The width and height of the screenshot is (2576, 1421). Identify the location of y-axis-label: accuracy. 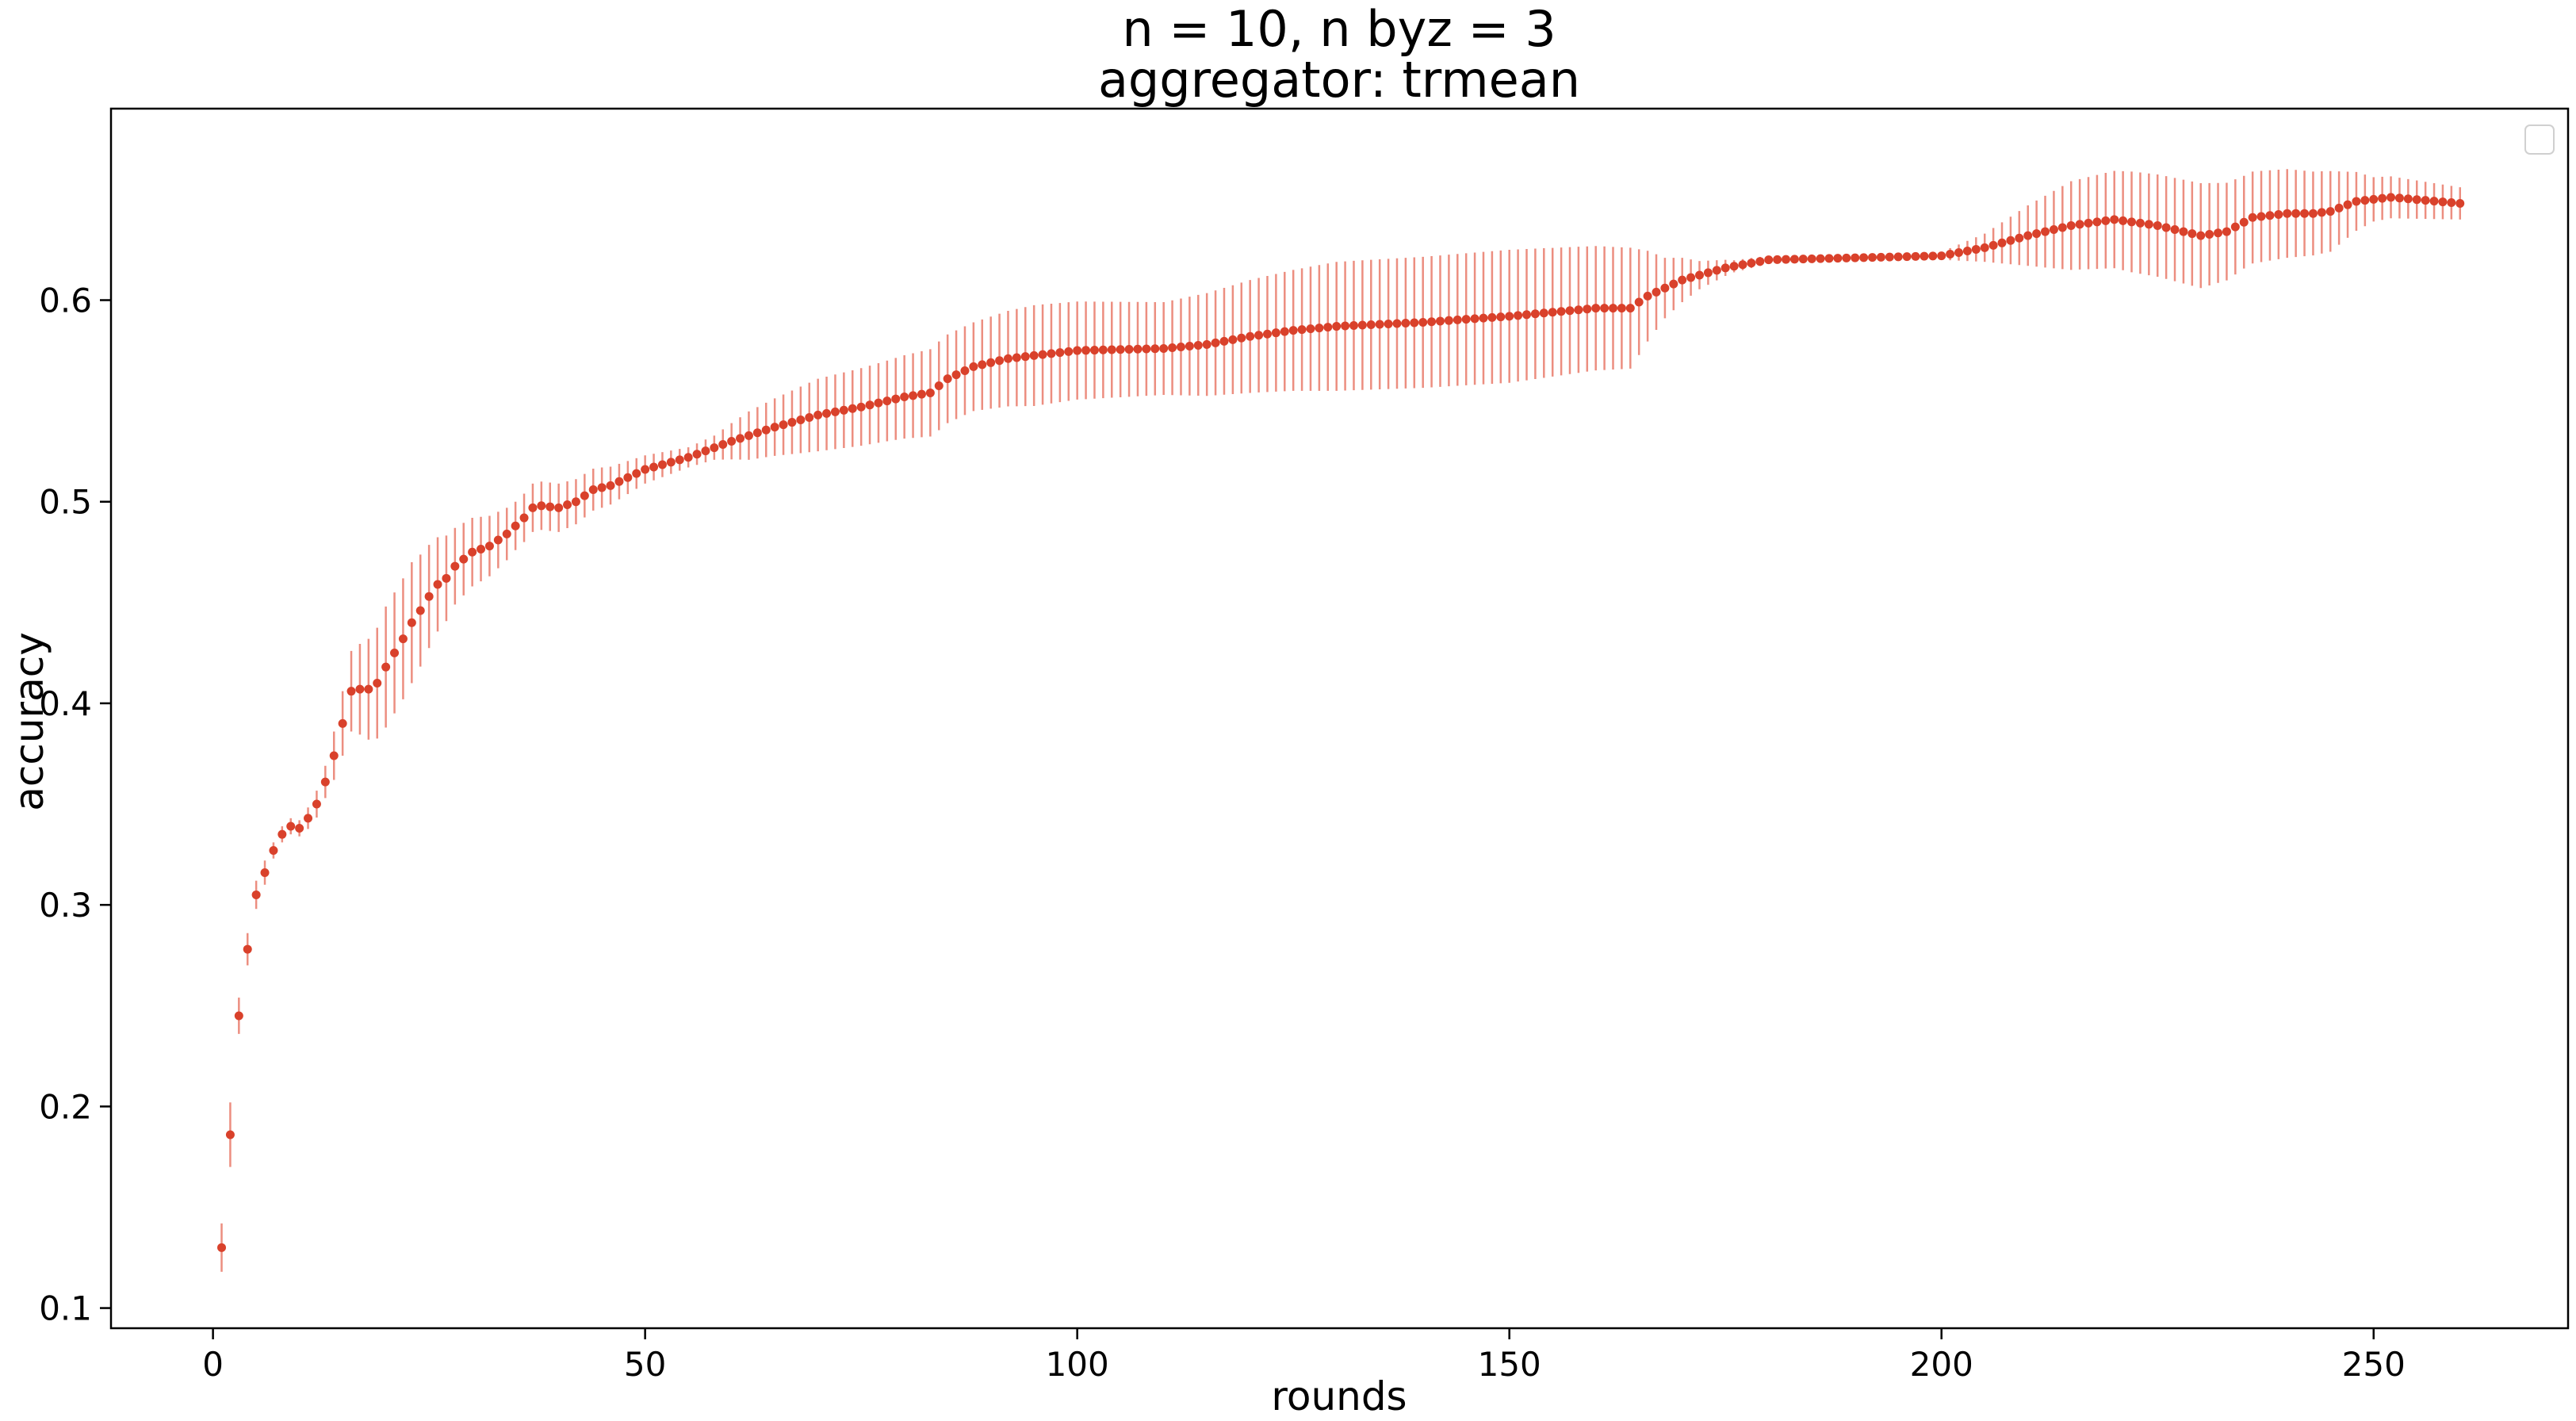
(29, 721).